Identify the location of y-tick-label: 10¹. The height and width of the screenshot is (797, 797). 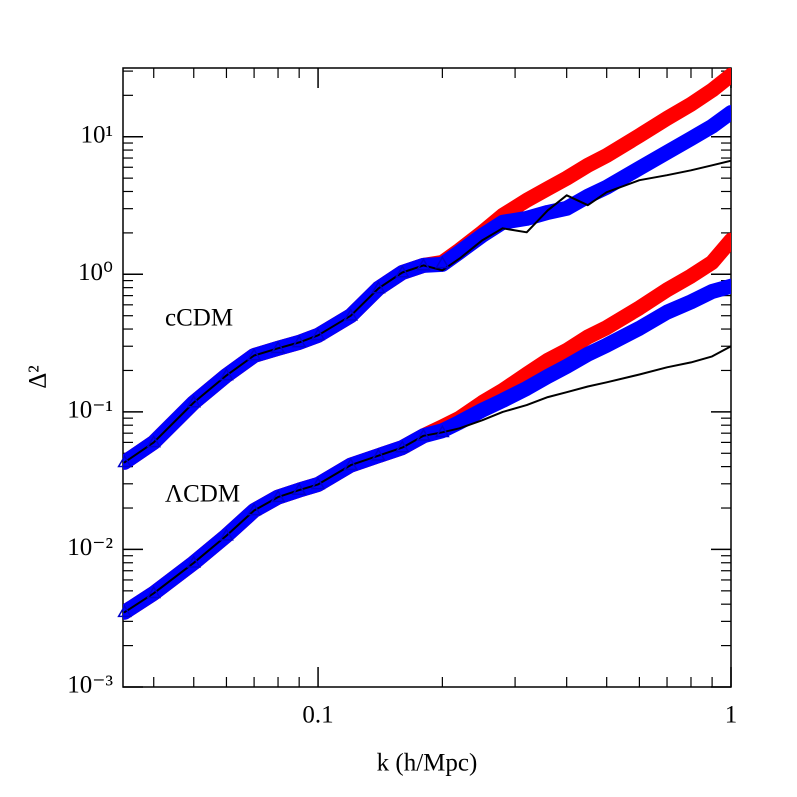
(97, 134).